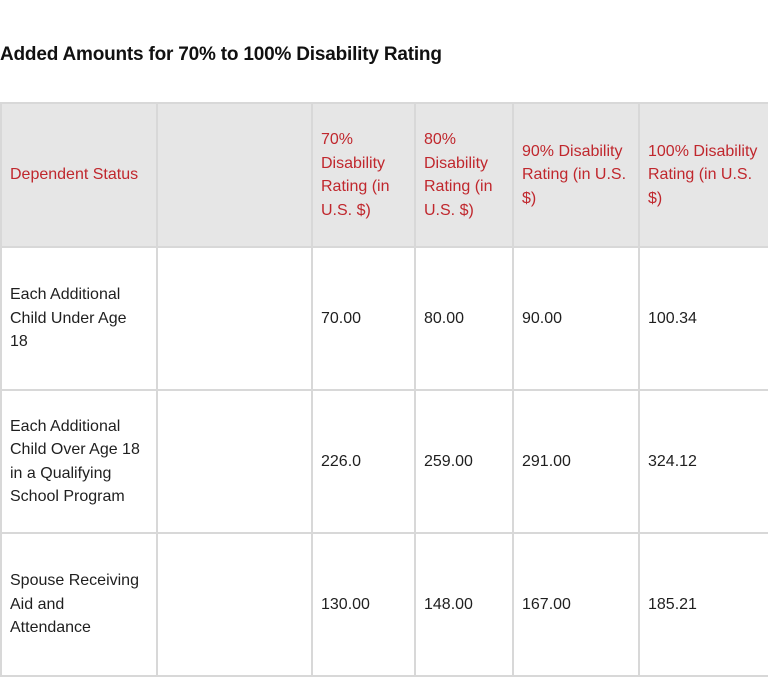 The image size is (768, 683). Describe the element at coordinates (464, 175) in the screenshot. I see `header-80-percent: 80% Disability Rating (in U.S. $)` at that location.